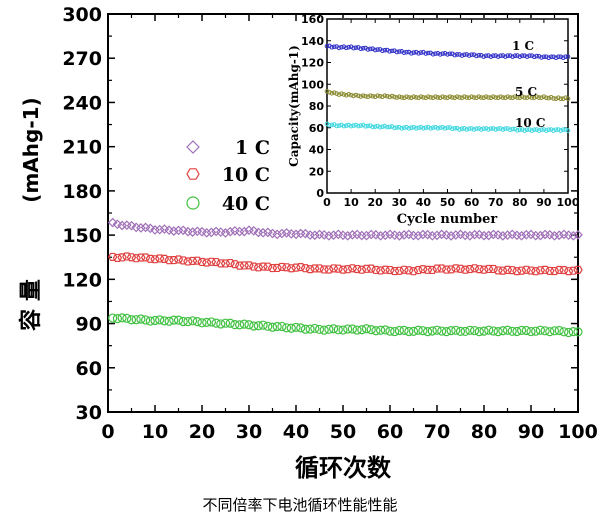 The width and height of the screenshot is (600, 528). What do you see at coordinates (31, 305) in the screenshot?
I see `main-y-axis-title-cn: 容 量` at bounding box center [31, 305].